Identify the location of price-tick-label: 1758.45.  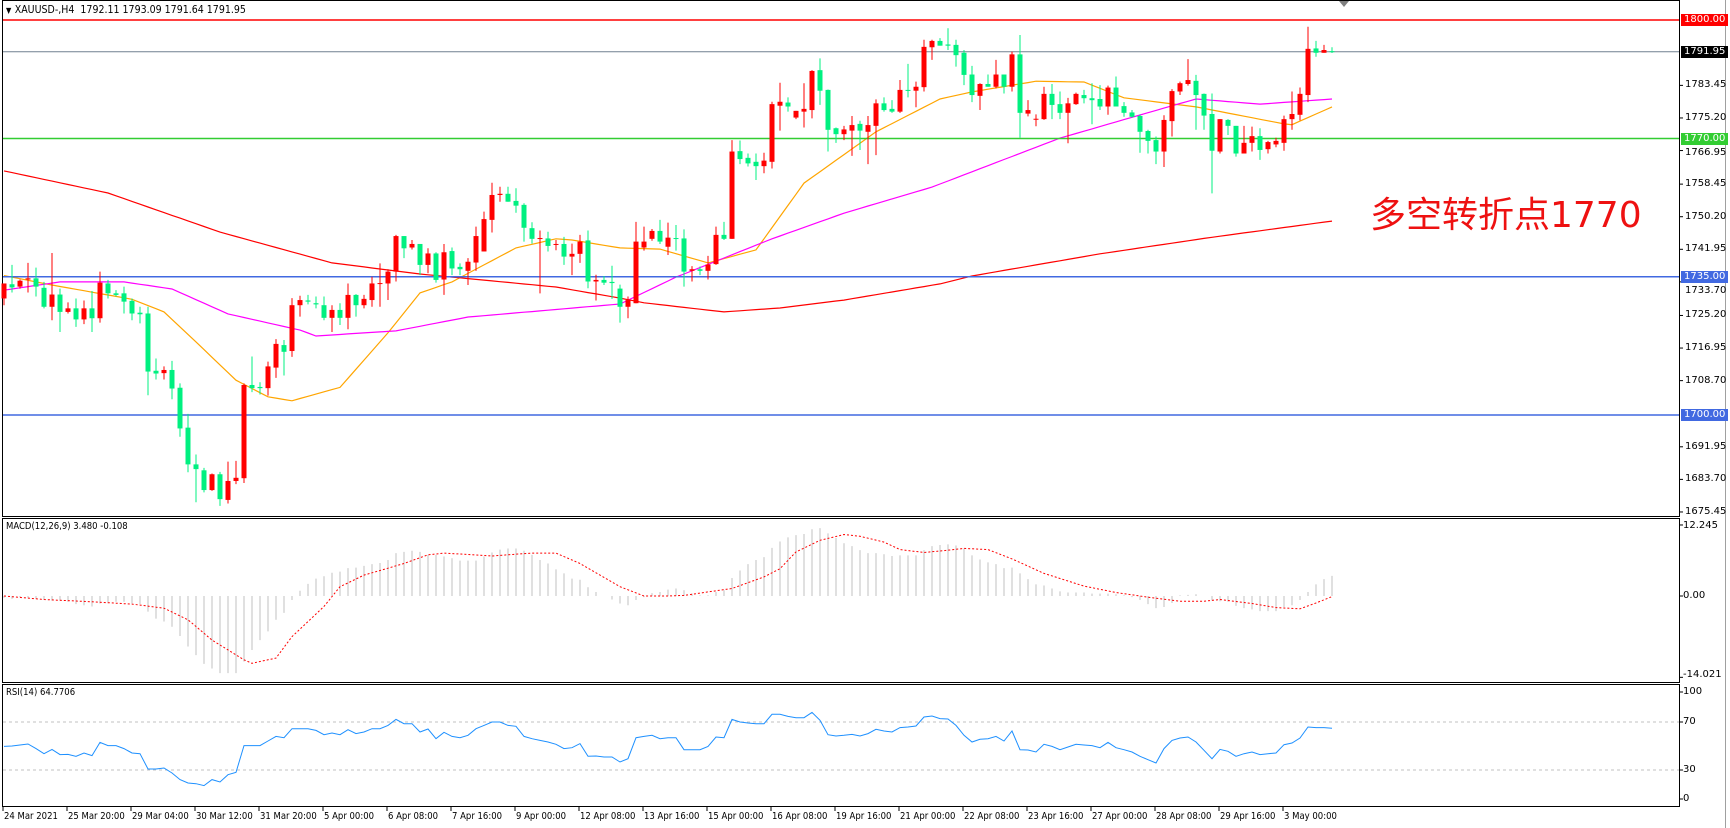
(1706, 184).